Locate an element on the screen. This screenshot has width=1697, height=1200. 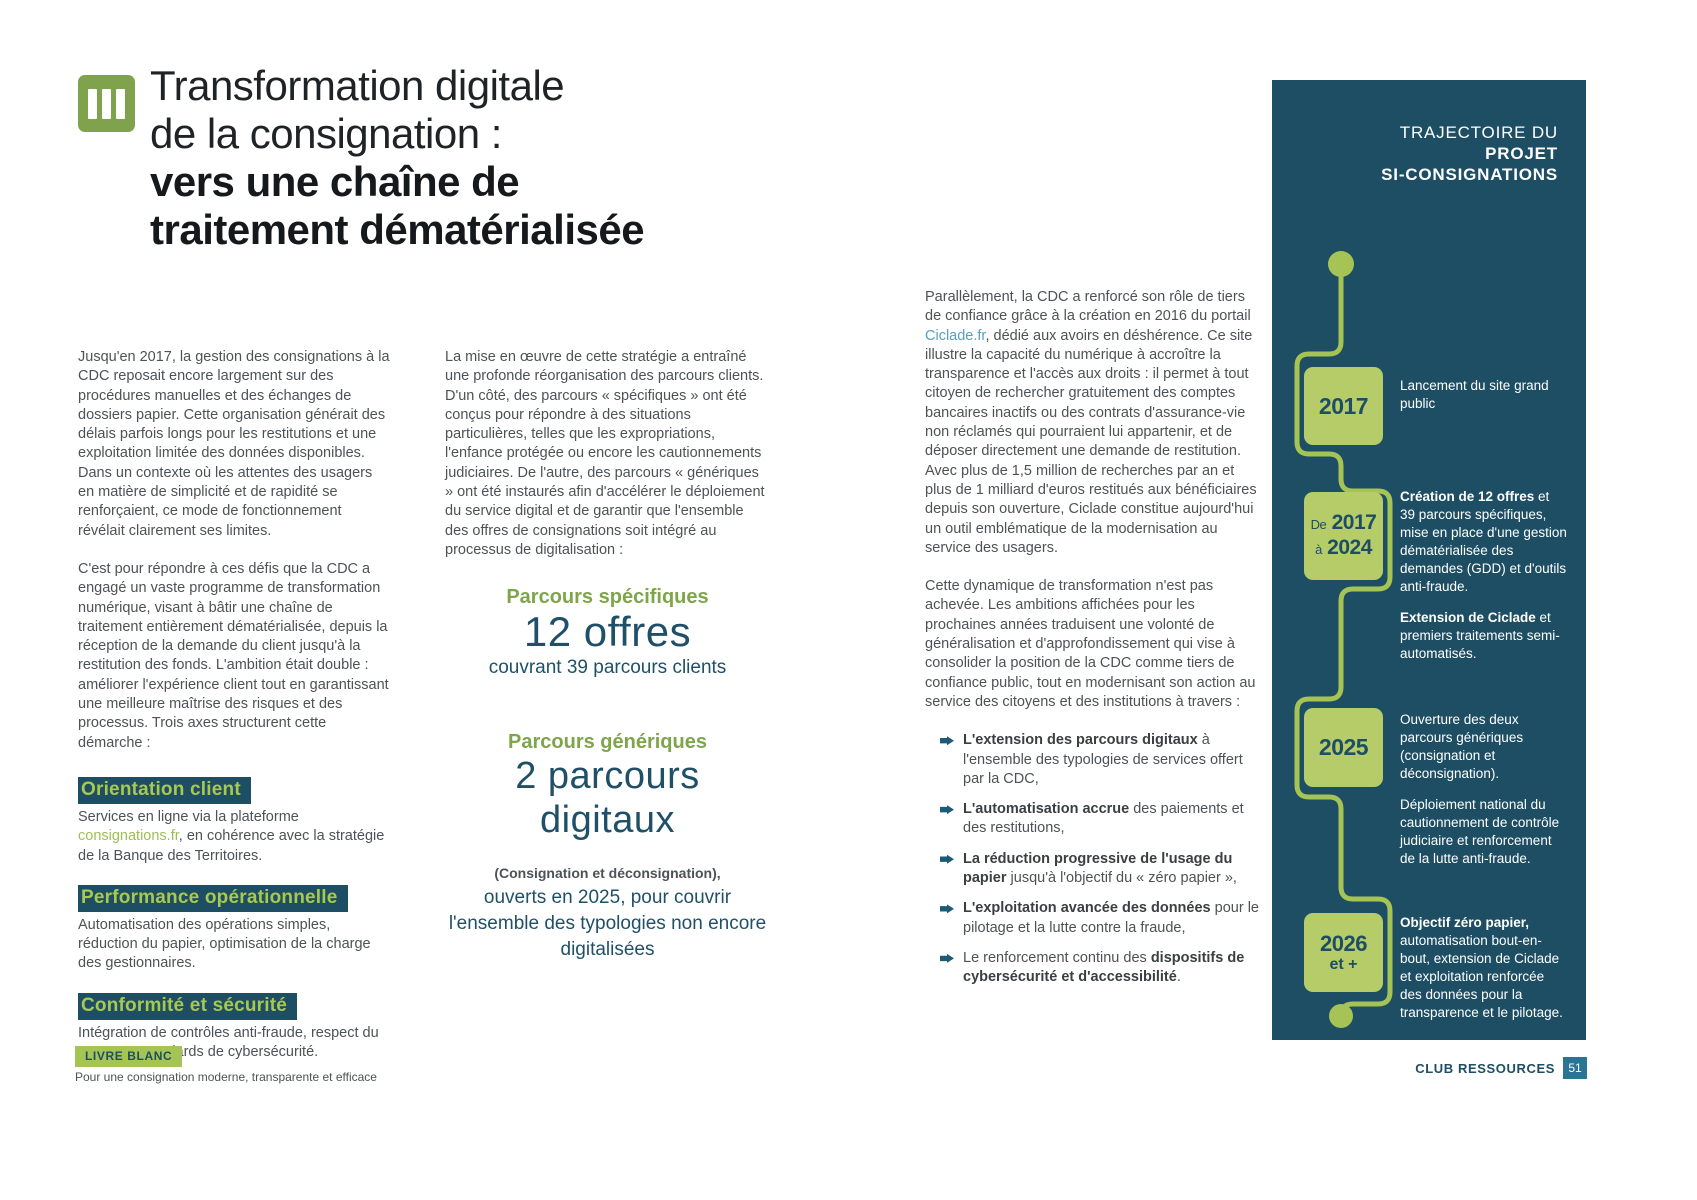
title-line: traitement dématérialisée is located at coordinates (397, 229).